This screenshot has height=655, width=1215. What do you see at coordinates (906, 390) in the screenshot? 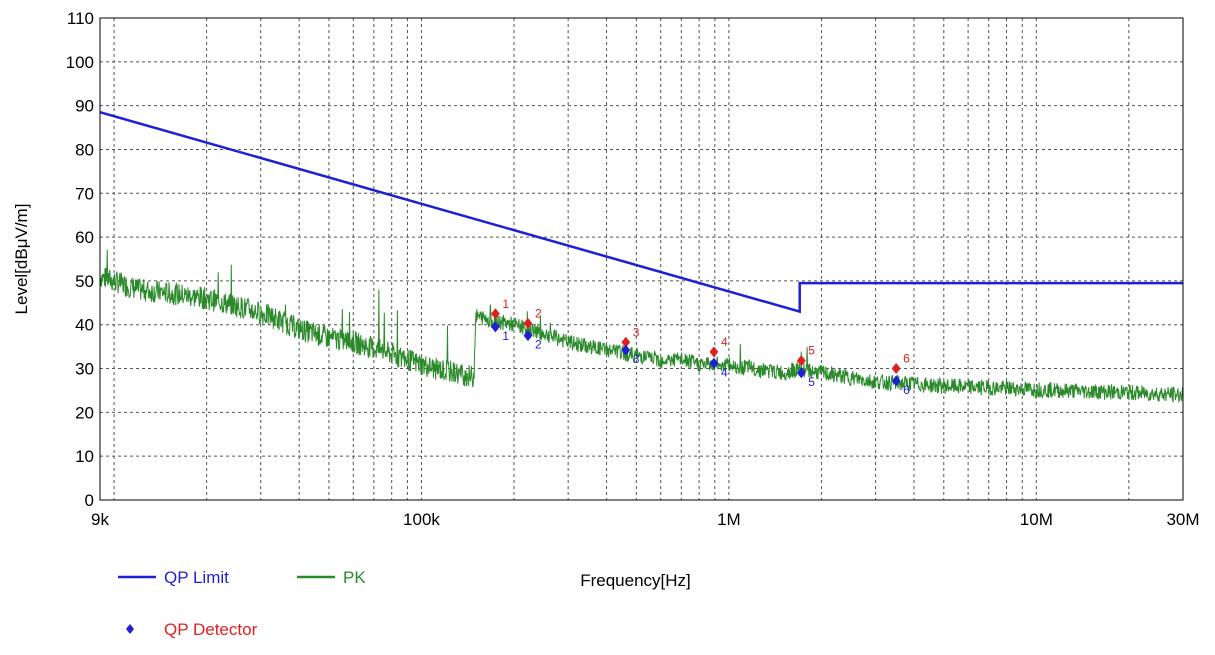
I see `qp-marker-label: 6` at bounding box center [906, 390].